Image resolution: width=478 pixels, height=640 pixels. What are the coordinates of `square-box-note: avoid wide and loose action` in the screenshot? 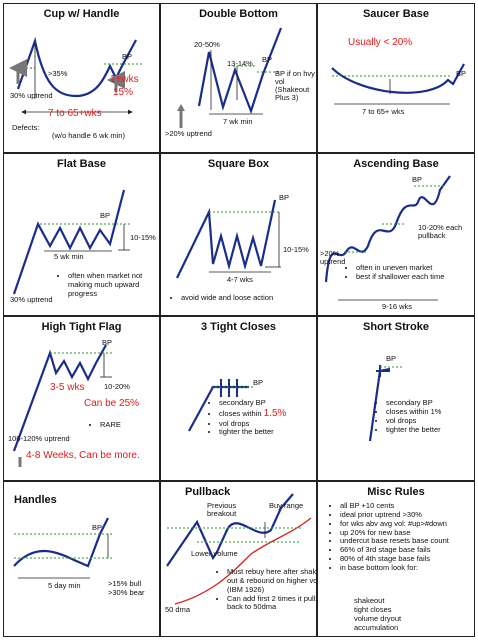 It's located at (248, 298).